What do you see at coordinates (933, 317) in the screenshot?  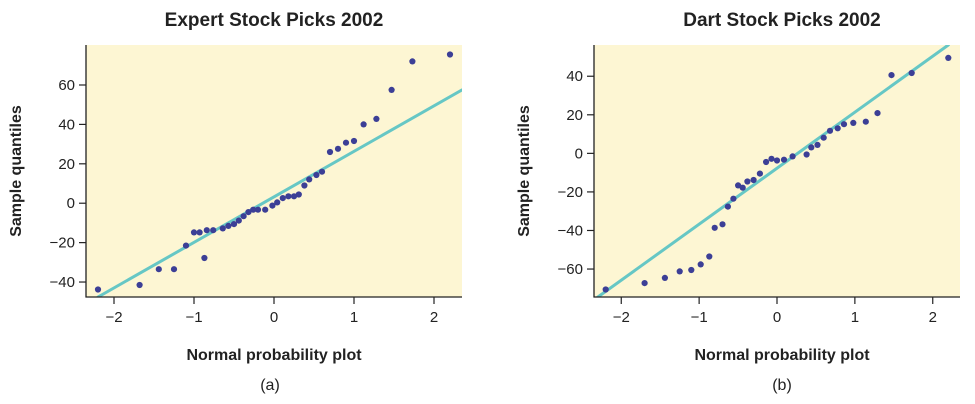 I see `x-tick-label: 2` at bounding box center [933, 317].